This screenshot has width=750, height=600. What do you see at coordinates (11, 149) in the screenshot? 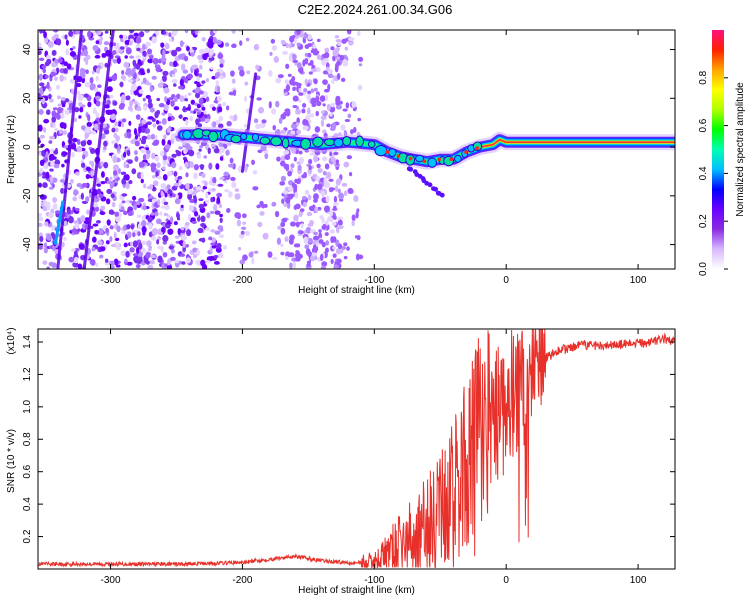
I see `y-axis-label: Frequency (Hz)` at bounding box center [11, 149].